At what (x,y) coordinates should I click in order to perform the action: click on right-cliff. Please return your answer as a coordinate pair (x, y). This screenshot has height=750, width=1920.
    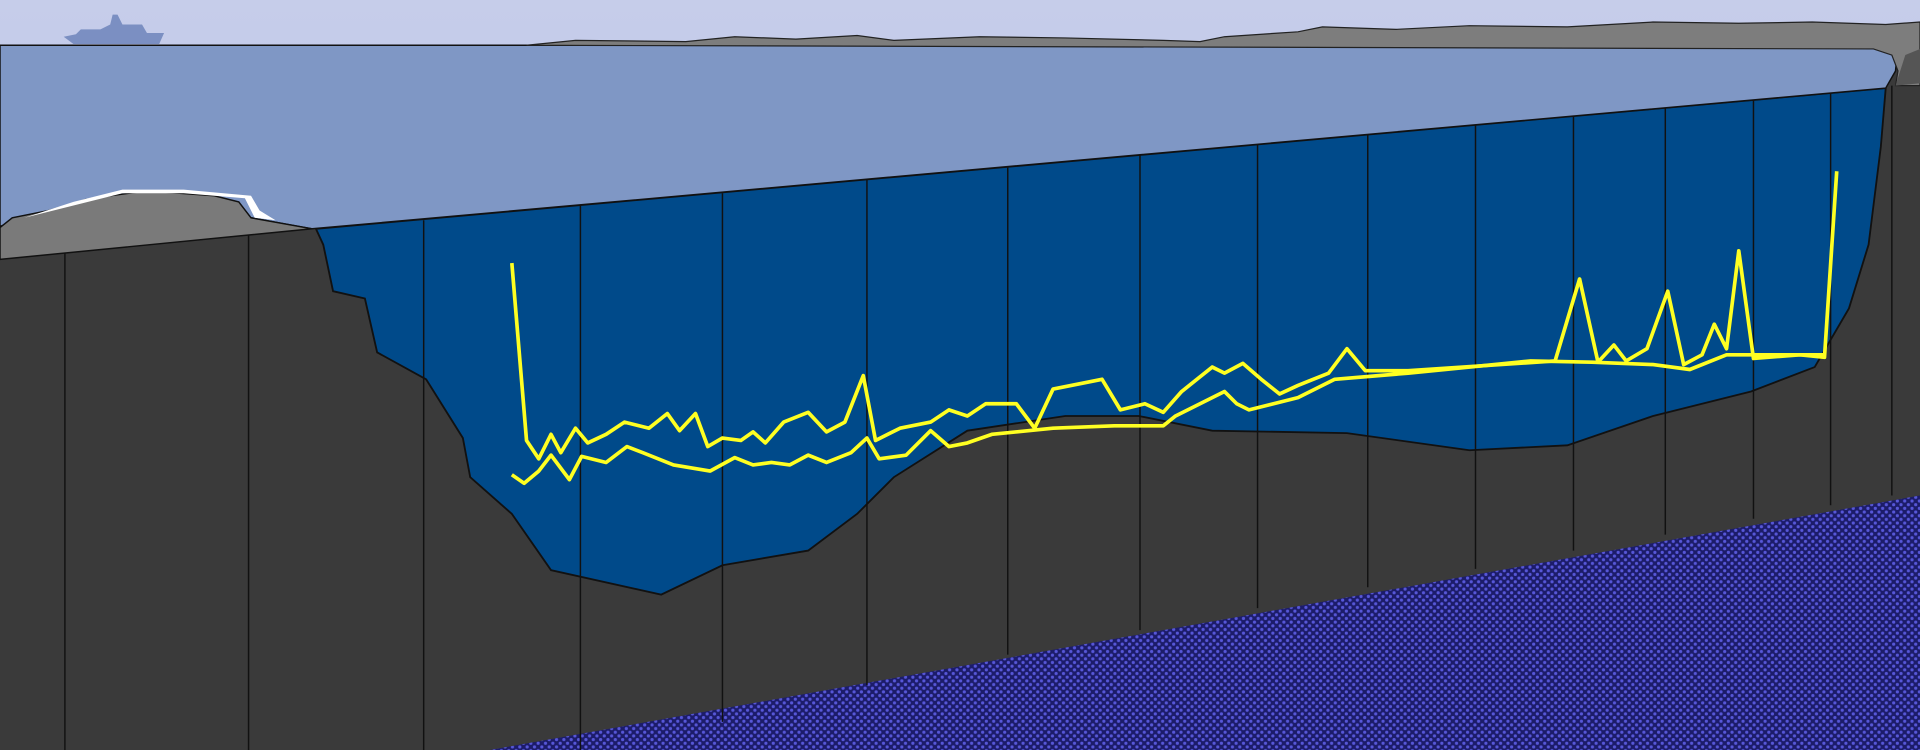
    Looking at the image, I should click on (1907, 67).